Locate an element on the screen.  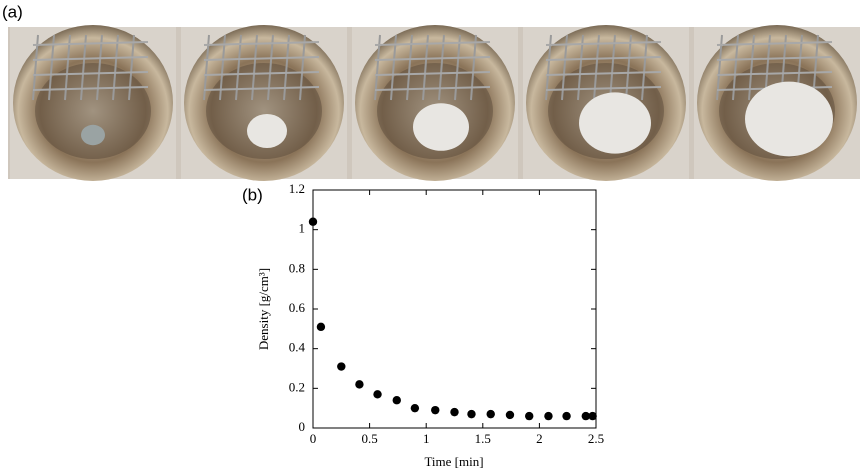
y-tick-label: 0.6 is located at coordinates (297, 307).